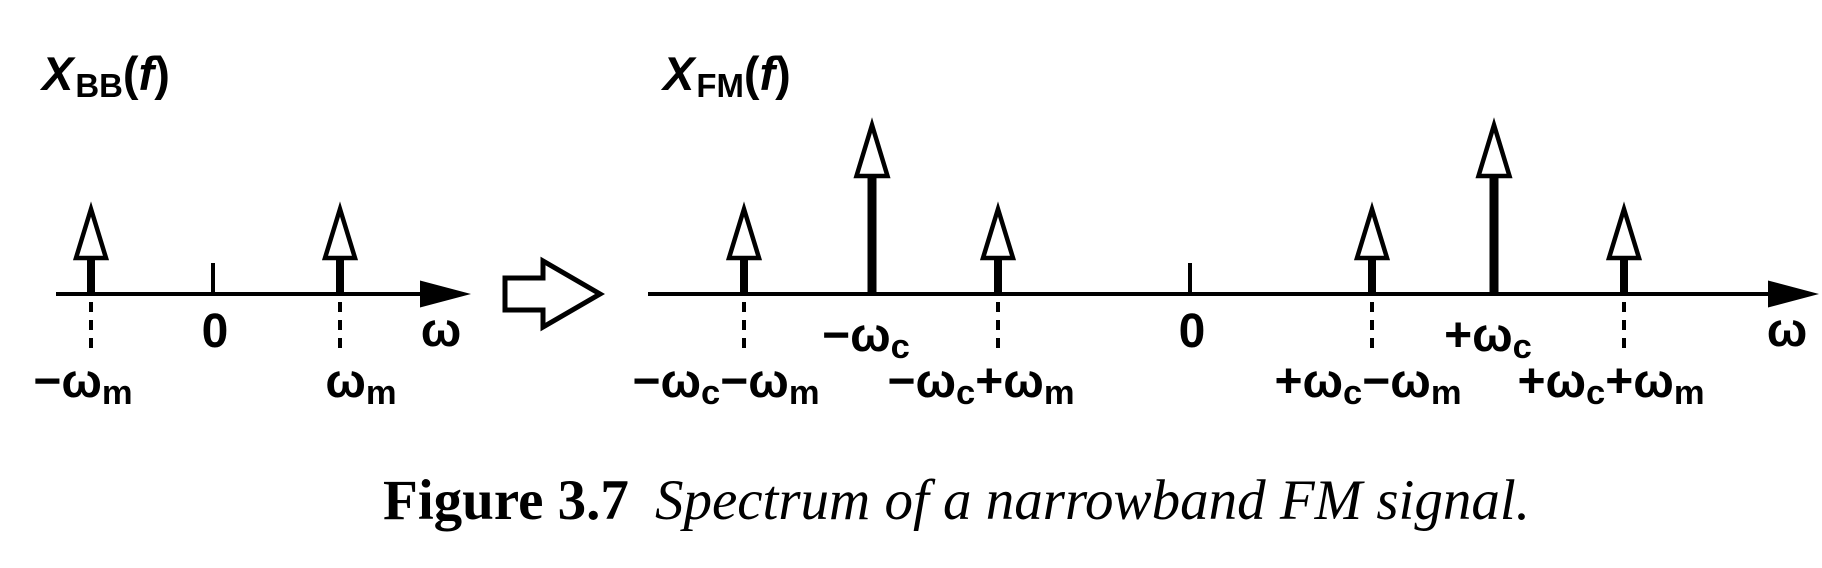  I want to click on baseband-spectrum-diagram, so click(263, 277).